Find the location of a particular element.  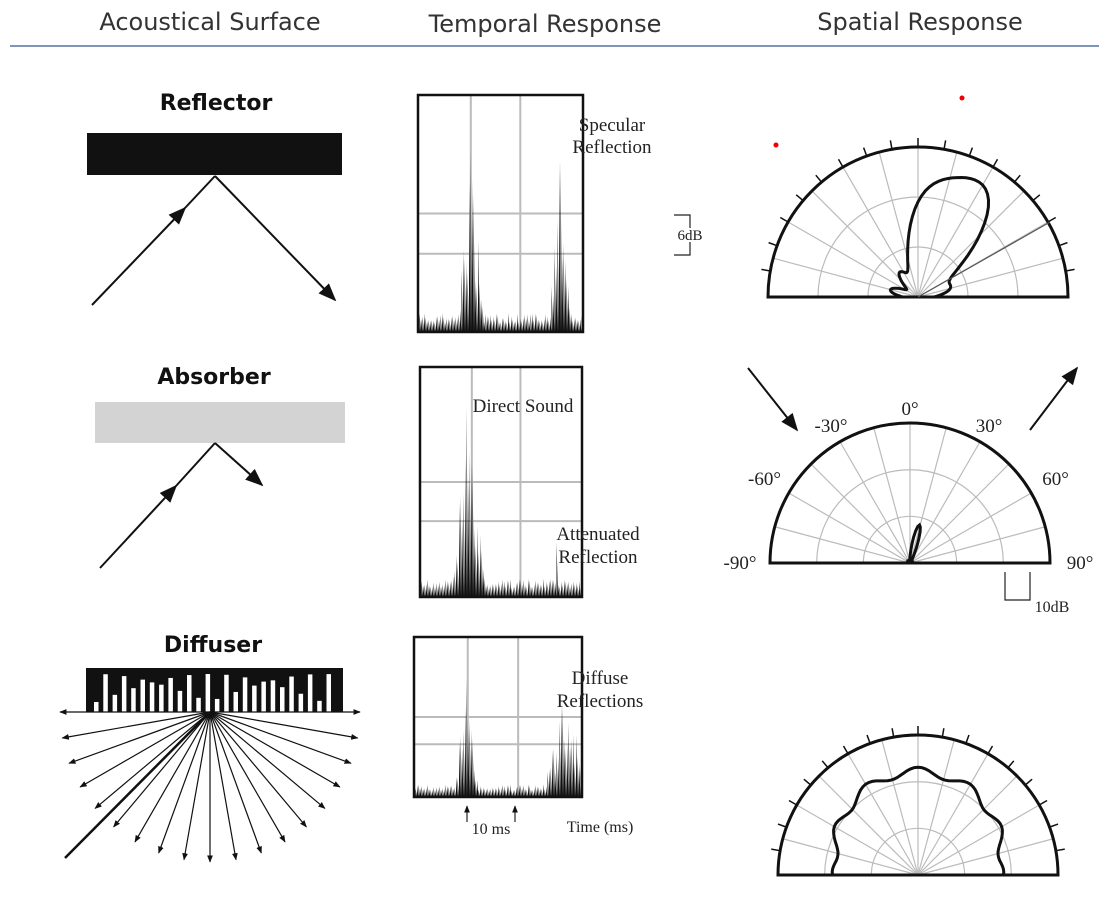

polar-plot: -90° -60° -30° 0° 30° 60° 90° is located at coordinates (909, 486).